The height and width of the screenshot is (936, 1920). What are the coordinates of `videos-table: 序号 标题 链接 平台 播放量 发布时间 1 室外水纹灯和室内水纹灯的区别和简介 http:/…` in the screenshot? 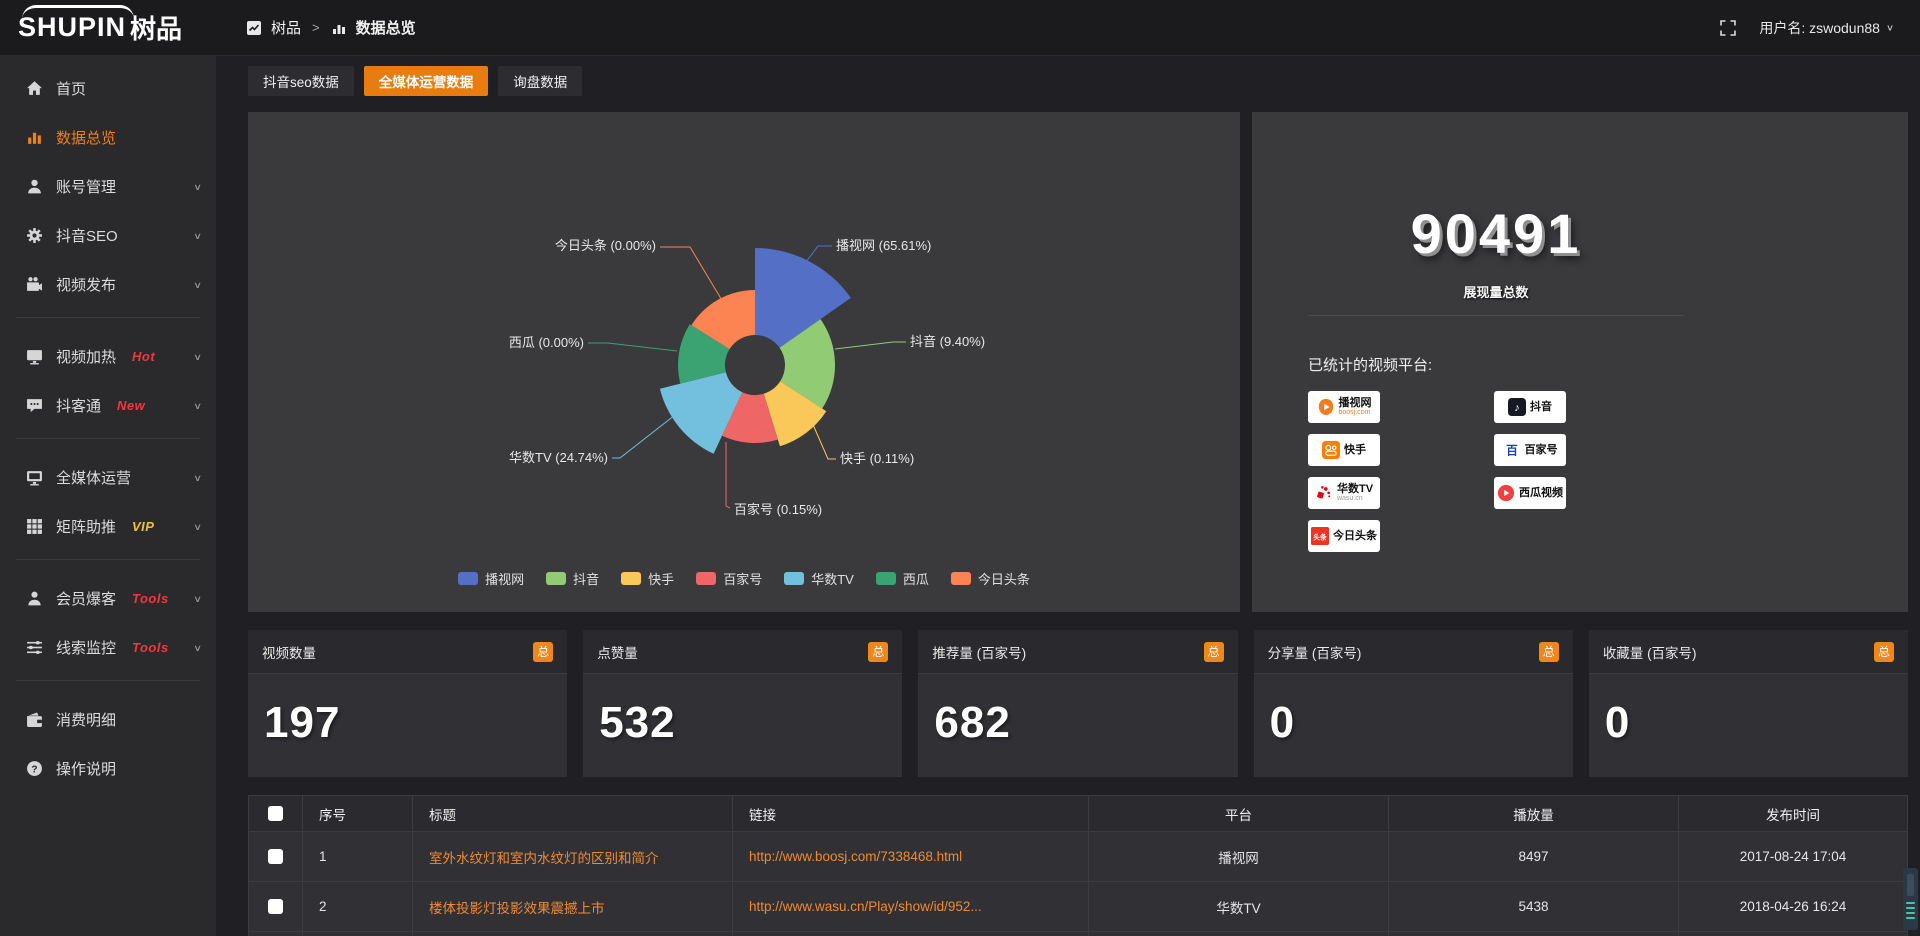 It's located at (1078, 865).